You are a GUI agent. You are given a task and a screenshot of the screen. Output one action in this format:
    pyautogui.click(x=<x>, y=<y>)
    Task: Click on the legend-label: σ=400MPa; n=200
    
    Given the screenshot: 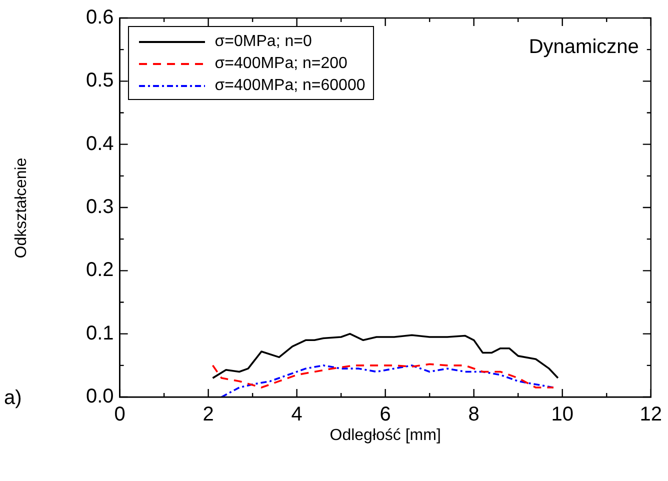 What is the action you would take?
    pyautogui.click(x=281, y=64)
    